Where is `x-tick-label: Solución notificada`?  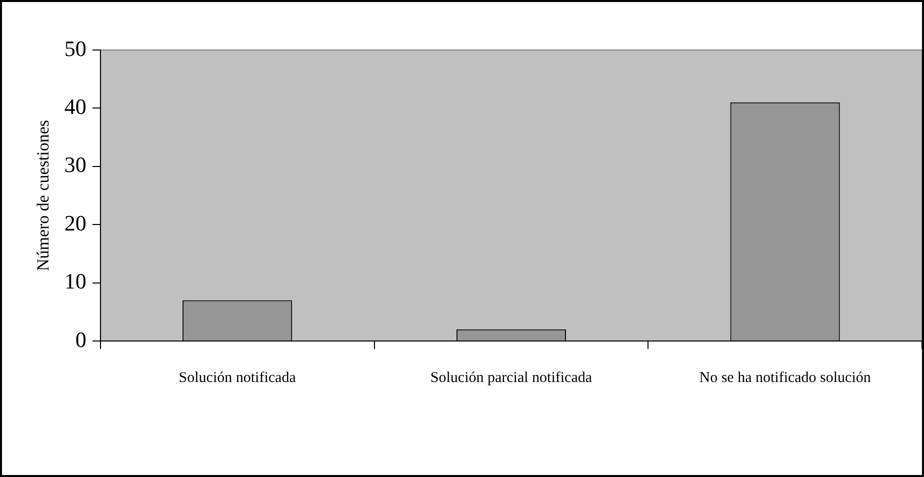 x-tick-label: Solución notificada is located at coordinates (237, 378).